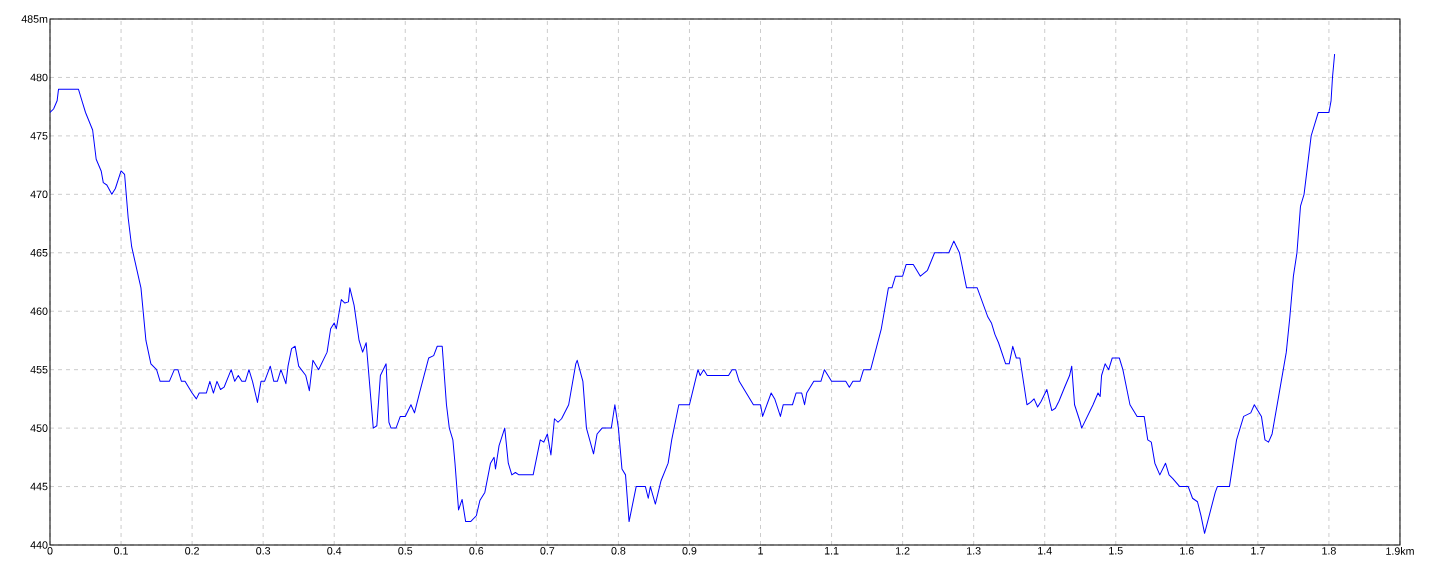 This screenshot has width=1440, height=576. What do you see at coordinates (974, 551) in the screenshot?
I see `x-tick-label: 1.3` at bounding box center [974, 551].